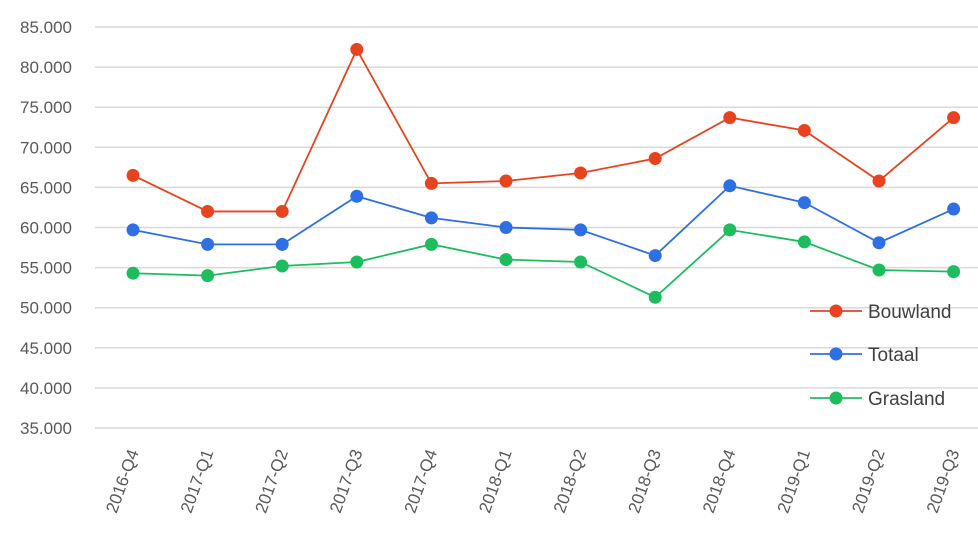 The width and height of the screenshot is (978, 550). What do you see at coordinates (46, 107) in the screenshot?
I see `y-tick-label: 75.000` at bounding box center [46, 107].